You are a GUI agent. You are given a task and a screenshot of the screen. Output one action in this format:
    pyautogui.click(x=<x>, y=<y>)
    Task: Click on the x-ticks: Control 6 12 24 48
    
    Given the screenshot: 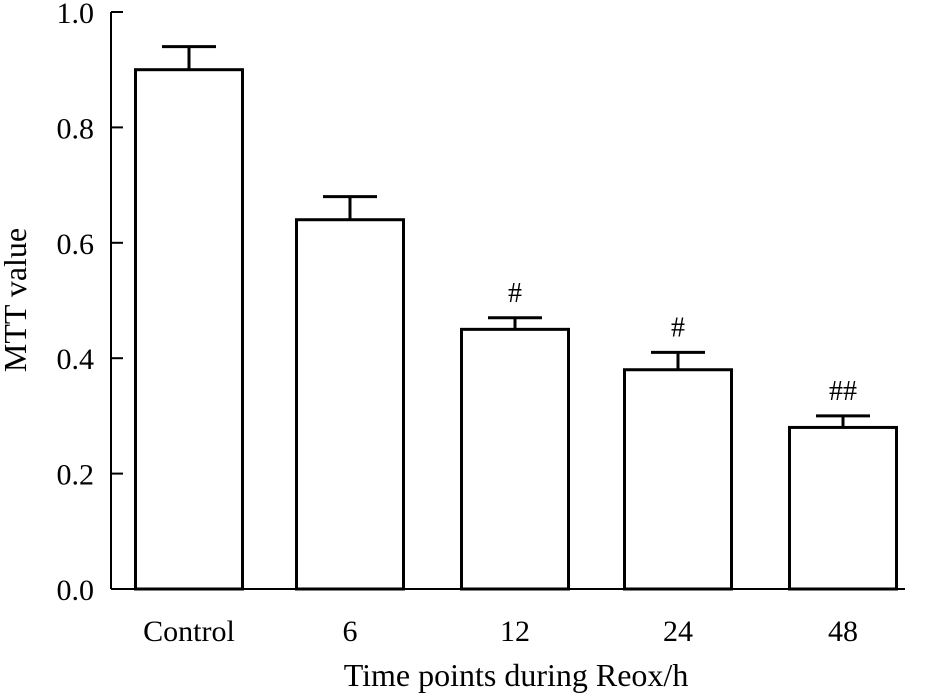 What is the action you would take?
    pyautogui.click(x=500, y=631)
    